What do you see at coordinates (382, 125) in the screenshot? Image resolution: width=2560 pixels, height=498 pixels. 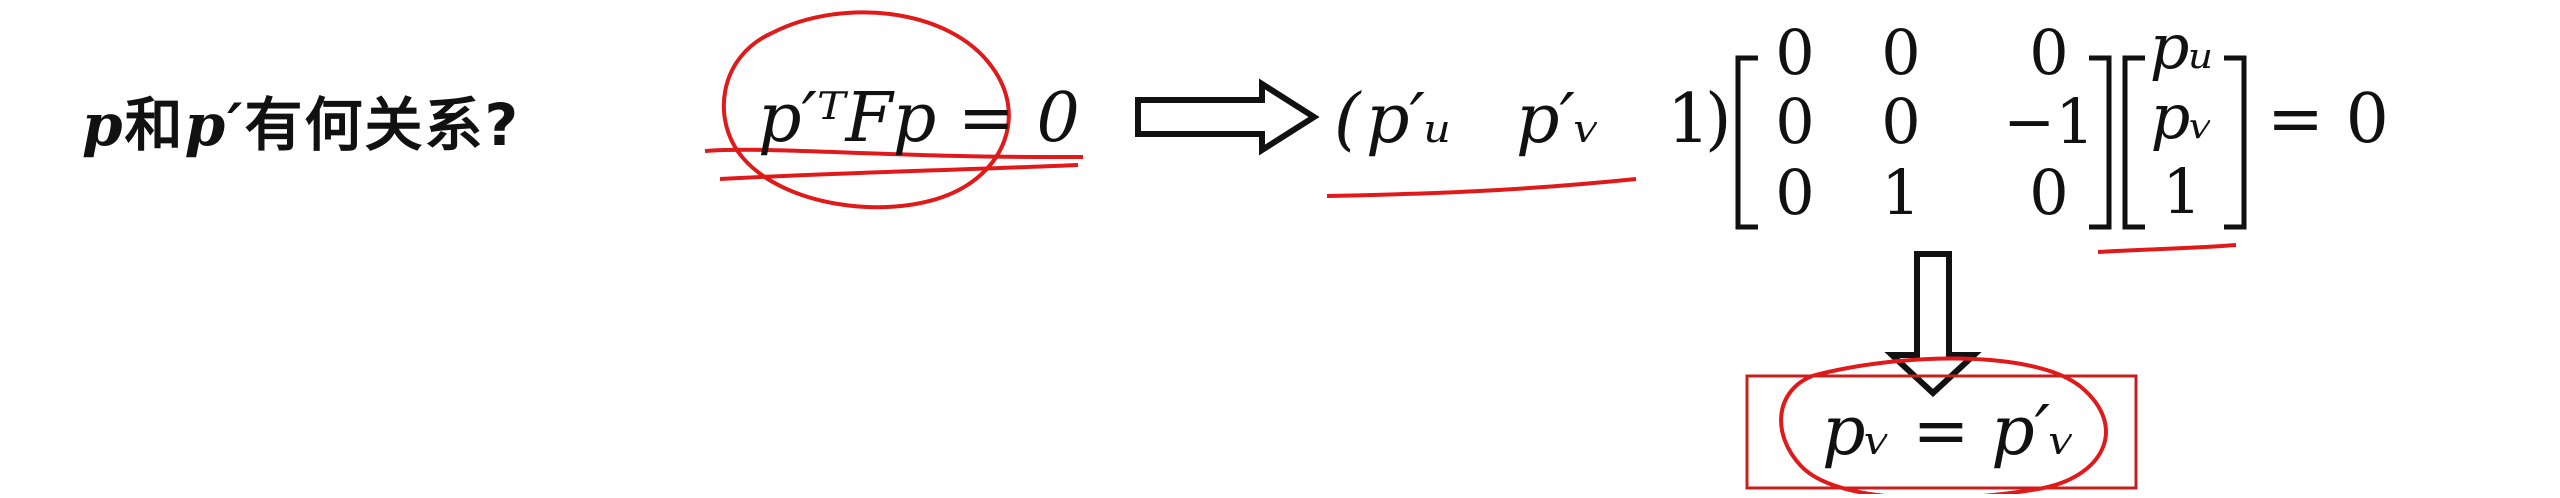 I see `question-suffix: 有何关系?` at bounding box center [382, 125].